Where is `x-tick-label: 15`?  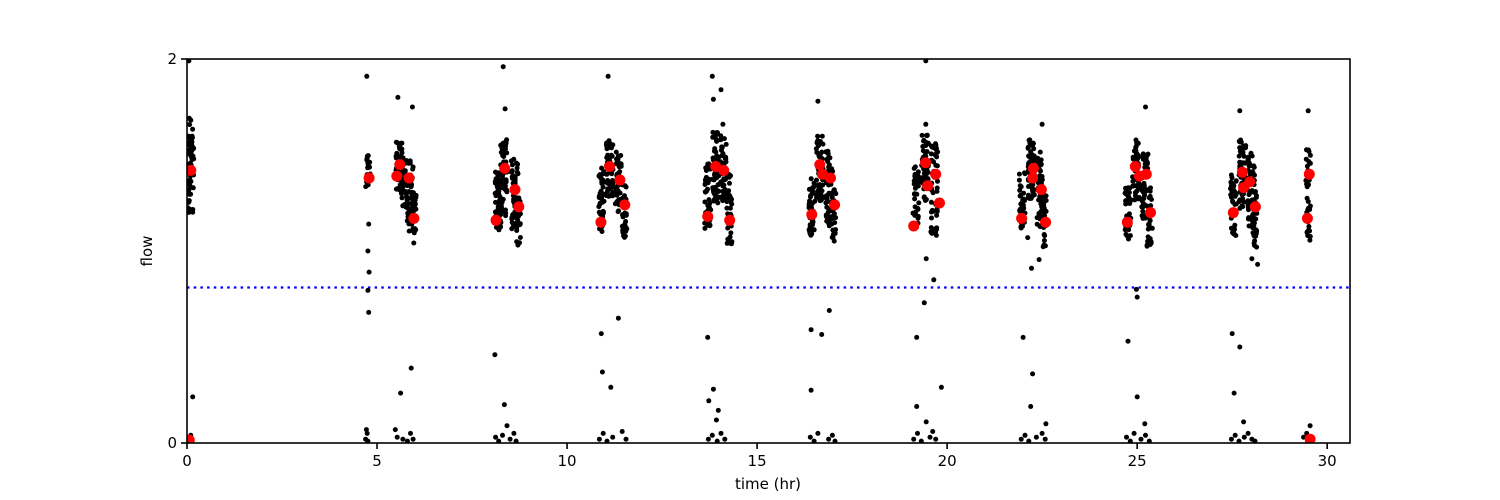
x-tick-label: 15 is located at coordinates (757, 461).